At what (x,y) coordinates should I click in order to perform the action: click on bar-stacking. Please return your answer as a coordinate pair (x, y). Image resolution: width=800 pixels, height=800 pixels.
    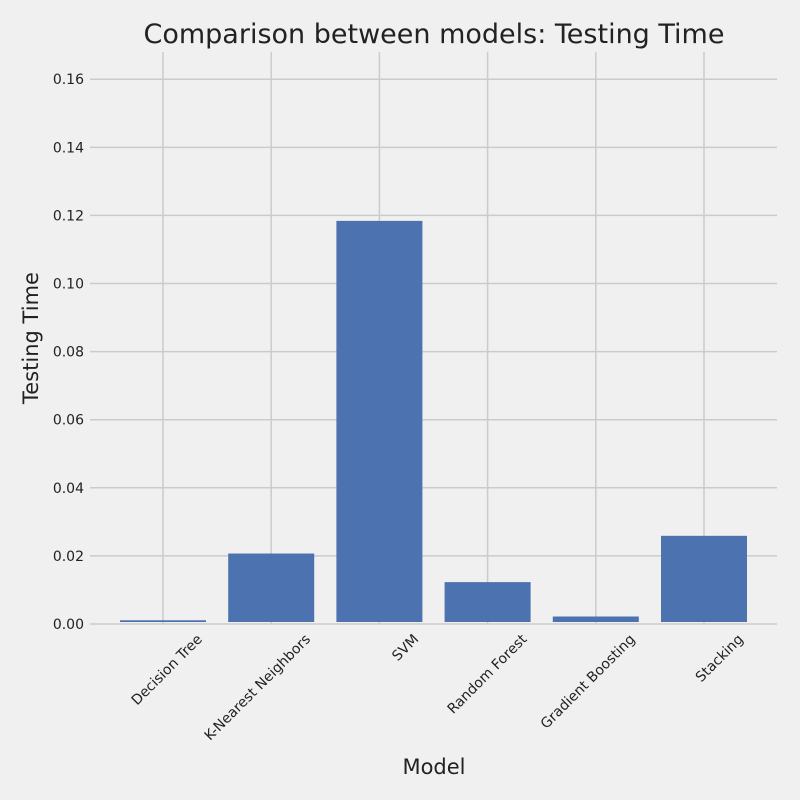
    Looking at the image, I should click on (704, 578).